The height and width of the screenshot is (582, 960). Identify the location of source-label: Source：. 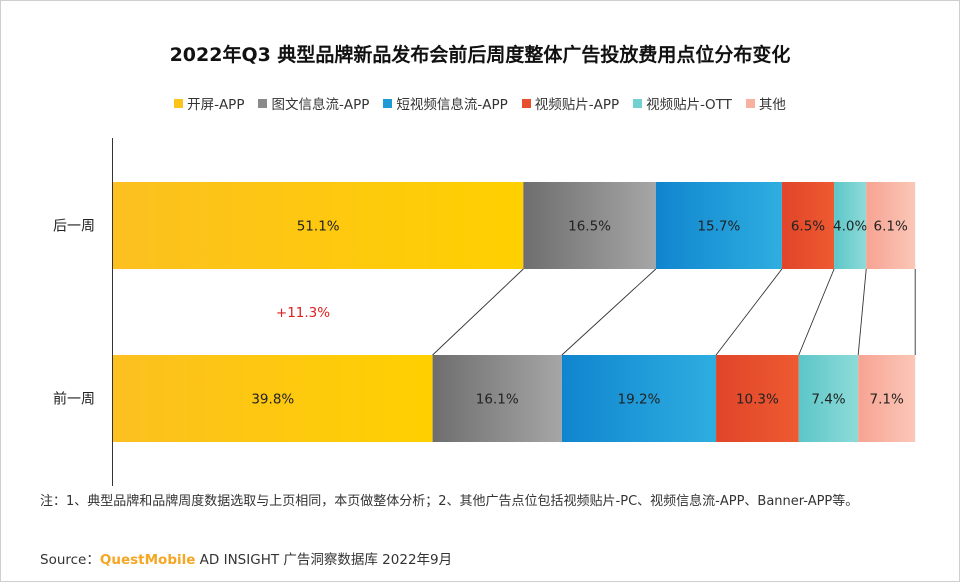
(70, 560).